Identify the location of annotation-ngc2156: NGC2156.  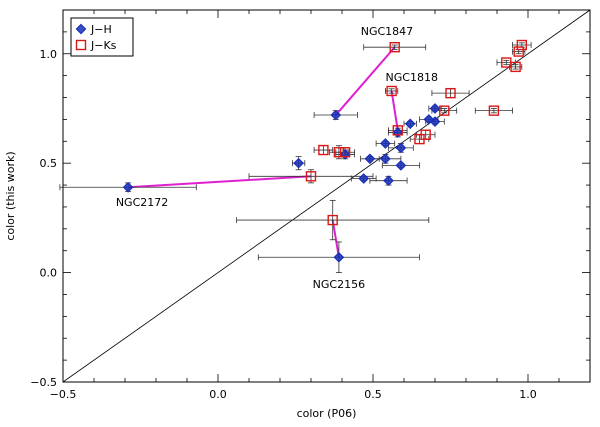
(339, 284).